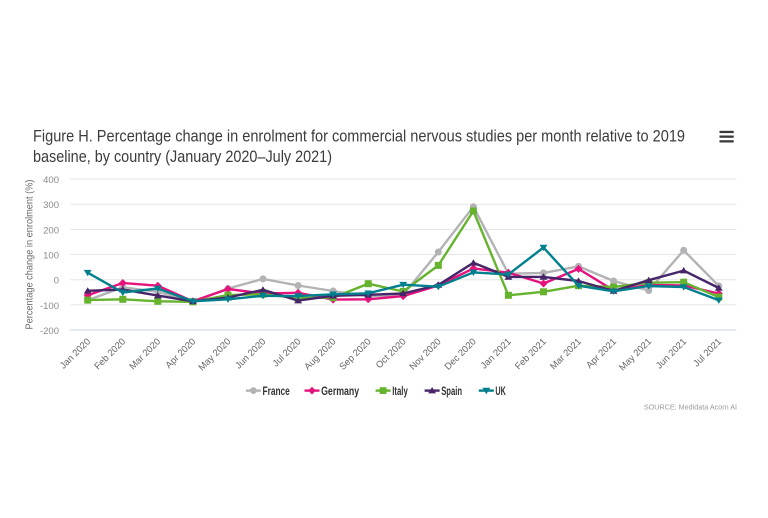  What do you see at coordinates (51, 205) in the screenshot?
I see `svg-text: 300` at bounding box center [51, 205].